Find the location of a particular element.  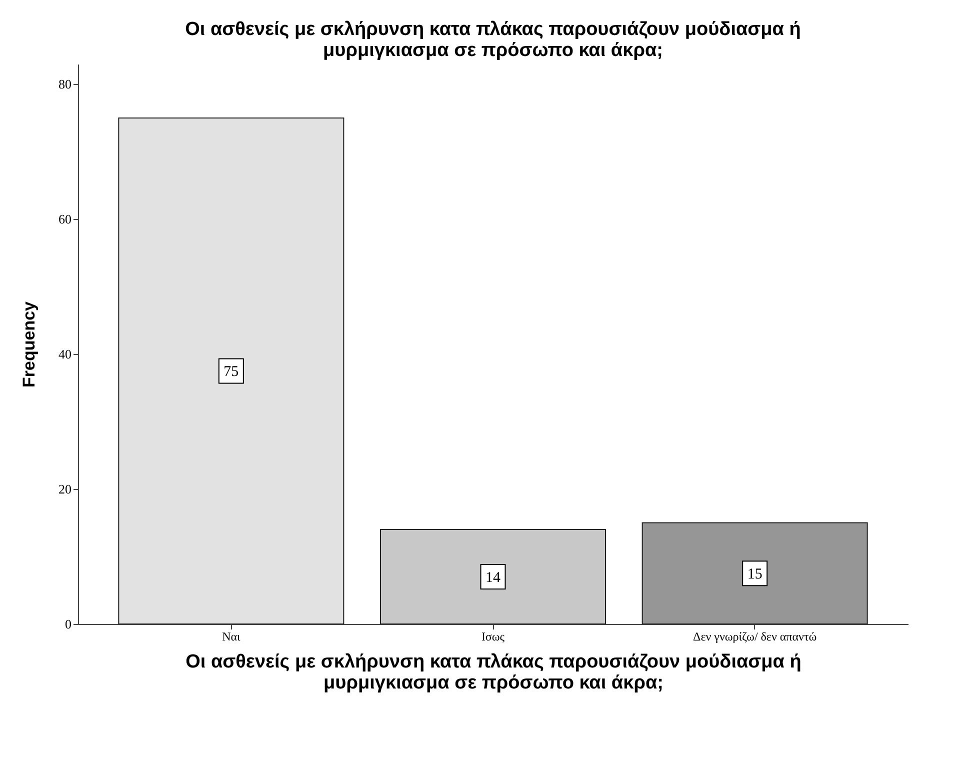

y-tick-label: 80 is located at coordinates (65, 84).